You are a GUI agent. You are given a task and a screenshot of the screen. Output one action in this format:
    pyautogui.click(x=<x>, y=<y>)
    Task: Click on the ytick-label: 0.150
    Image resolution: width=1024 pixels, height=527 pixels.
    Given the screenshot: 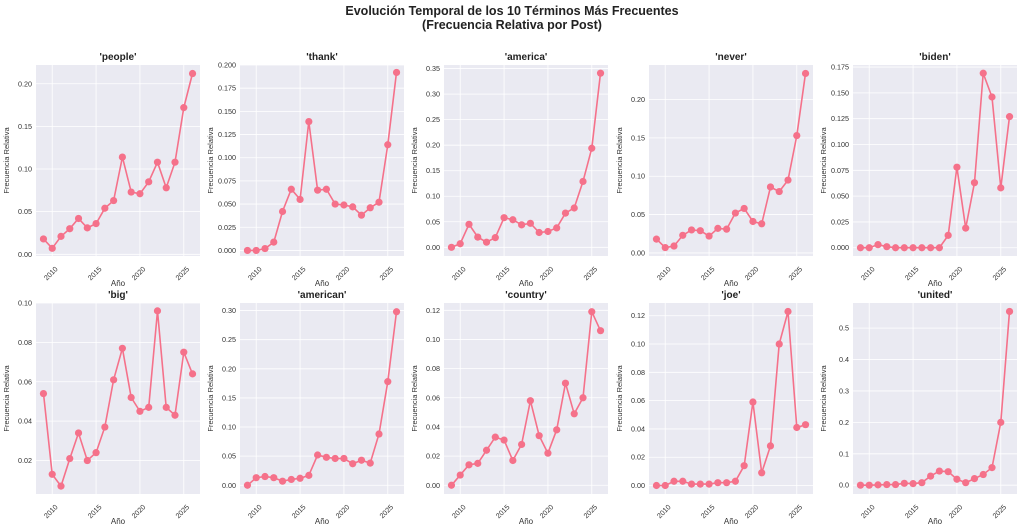 What is the action you would take?
    pyautogui.click(x=227, y=111)
    